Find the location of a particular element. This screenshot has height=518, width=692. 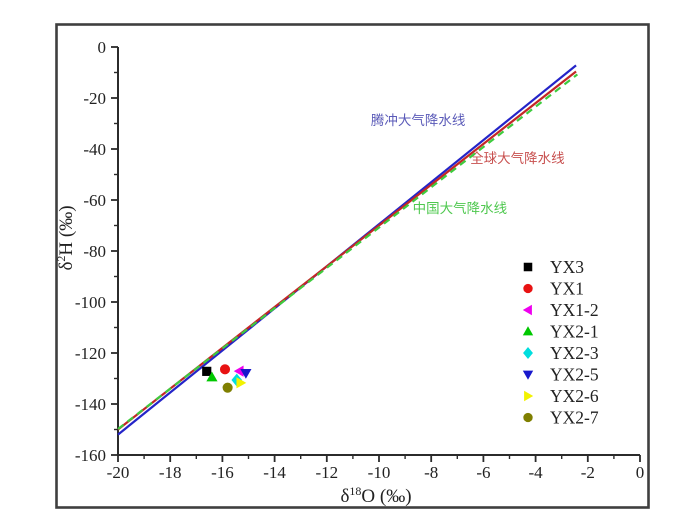

legend-label: YX2-5 is located at coordinates (574, 375).